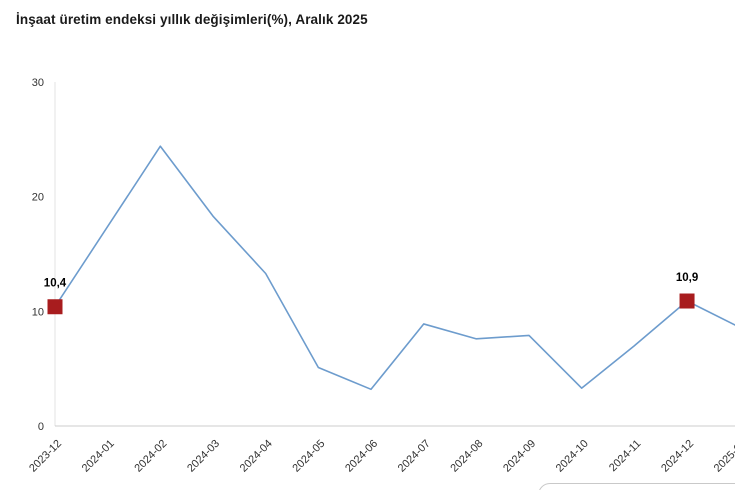  What do you see at coordinates (625, 456) in the screenshot?
I see `x-tick-label: 2024-11` at bounding box center [625, 456].